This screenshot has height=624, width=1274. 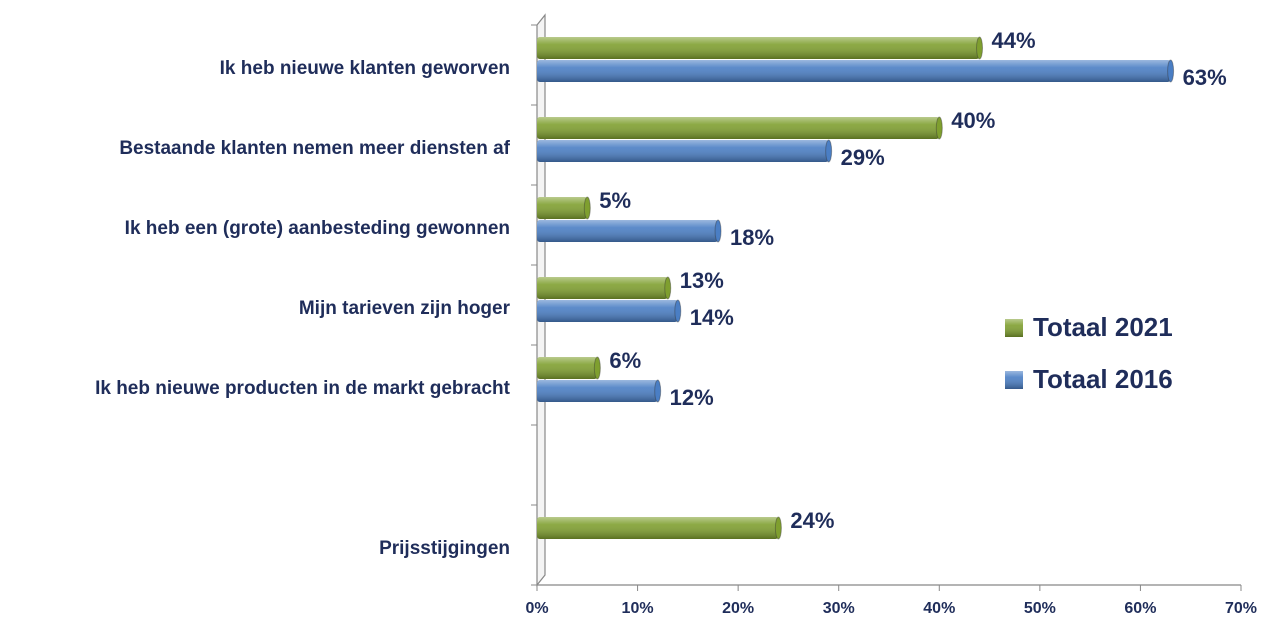 I want to click on x-tick-label: 0%, so click(x=536, y=608).